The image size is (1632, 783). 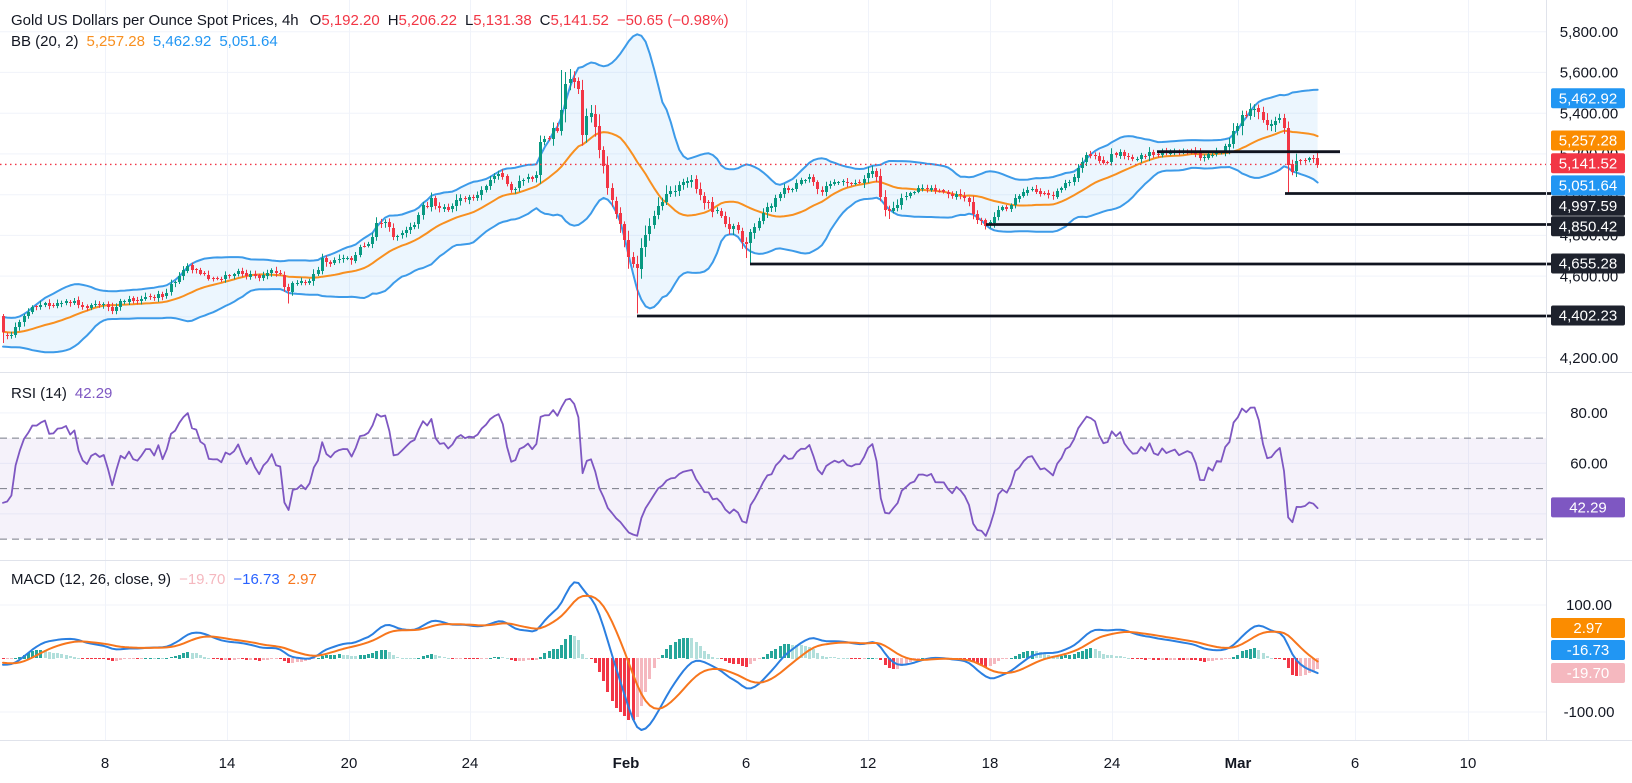 What do you see at coordinates (105, 763) in the screenshot?
I see `svg-text: 8` at bounding box center [105, 763].